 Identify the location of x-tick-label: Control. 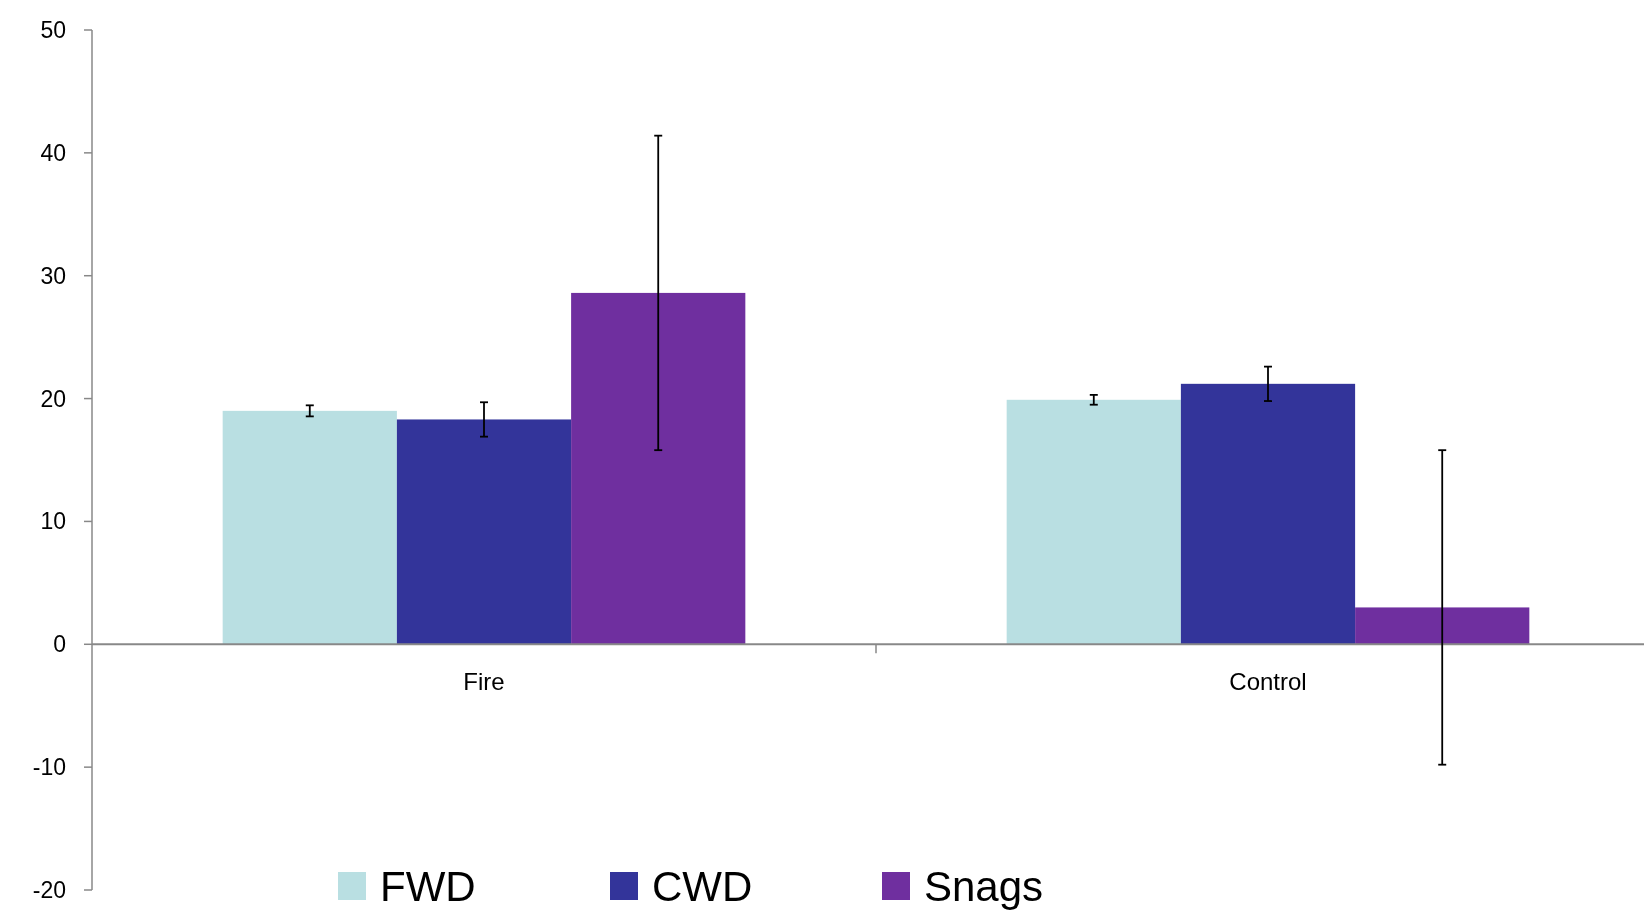
(1268, 682).